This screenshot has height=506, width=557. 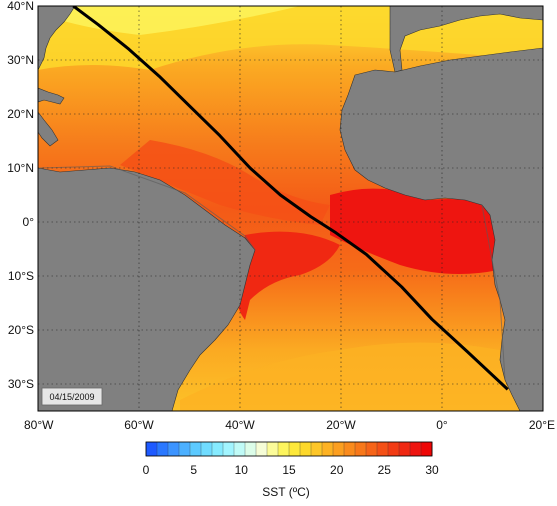 I want to click on latitude-label: 0°, so click(x=29, y=222).